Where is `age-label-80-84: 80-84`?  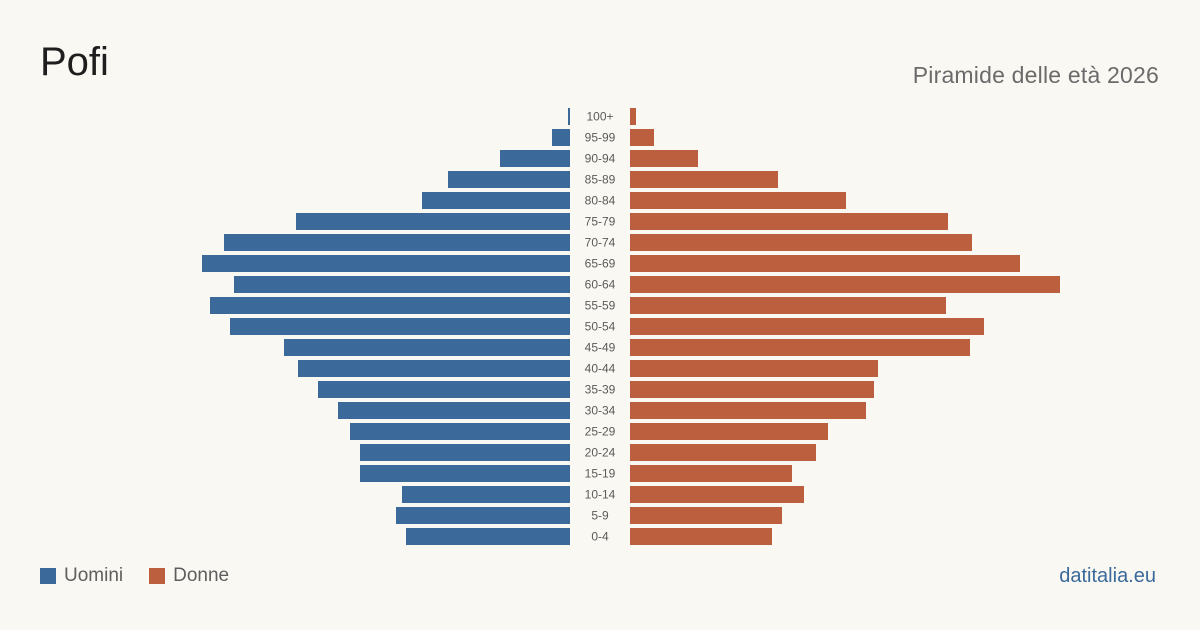 age-label-80-84: 80-84 is located at coordinates (600, 201).